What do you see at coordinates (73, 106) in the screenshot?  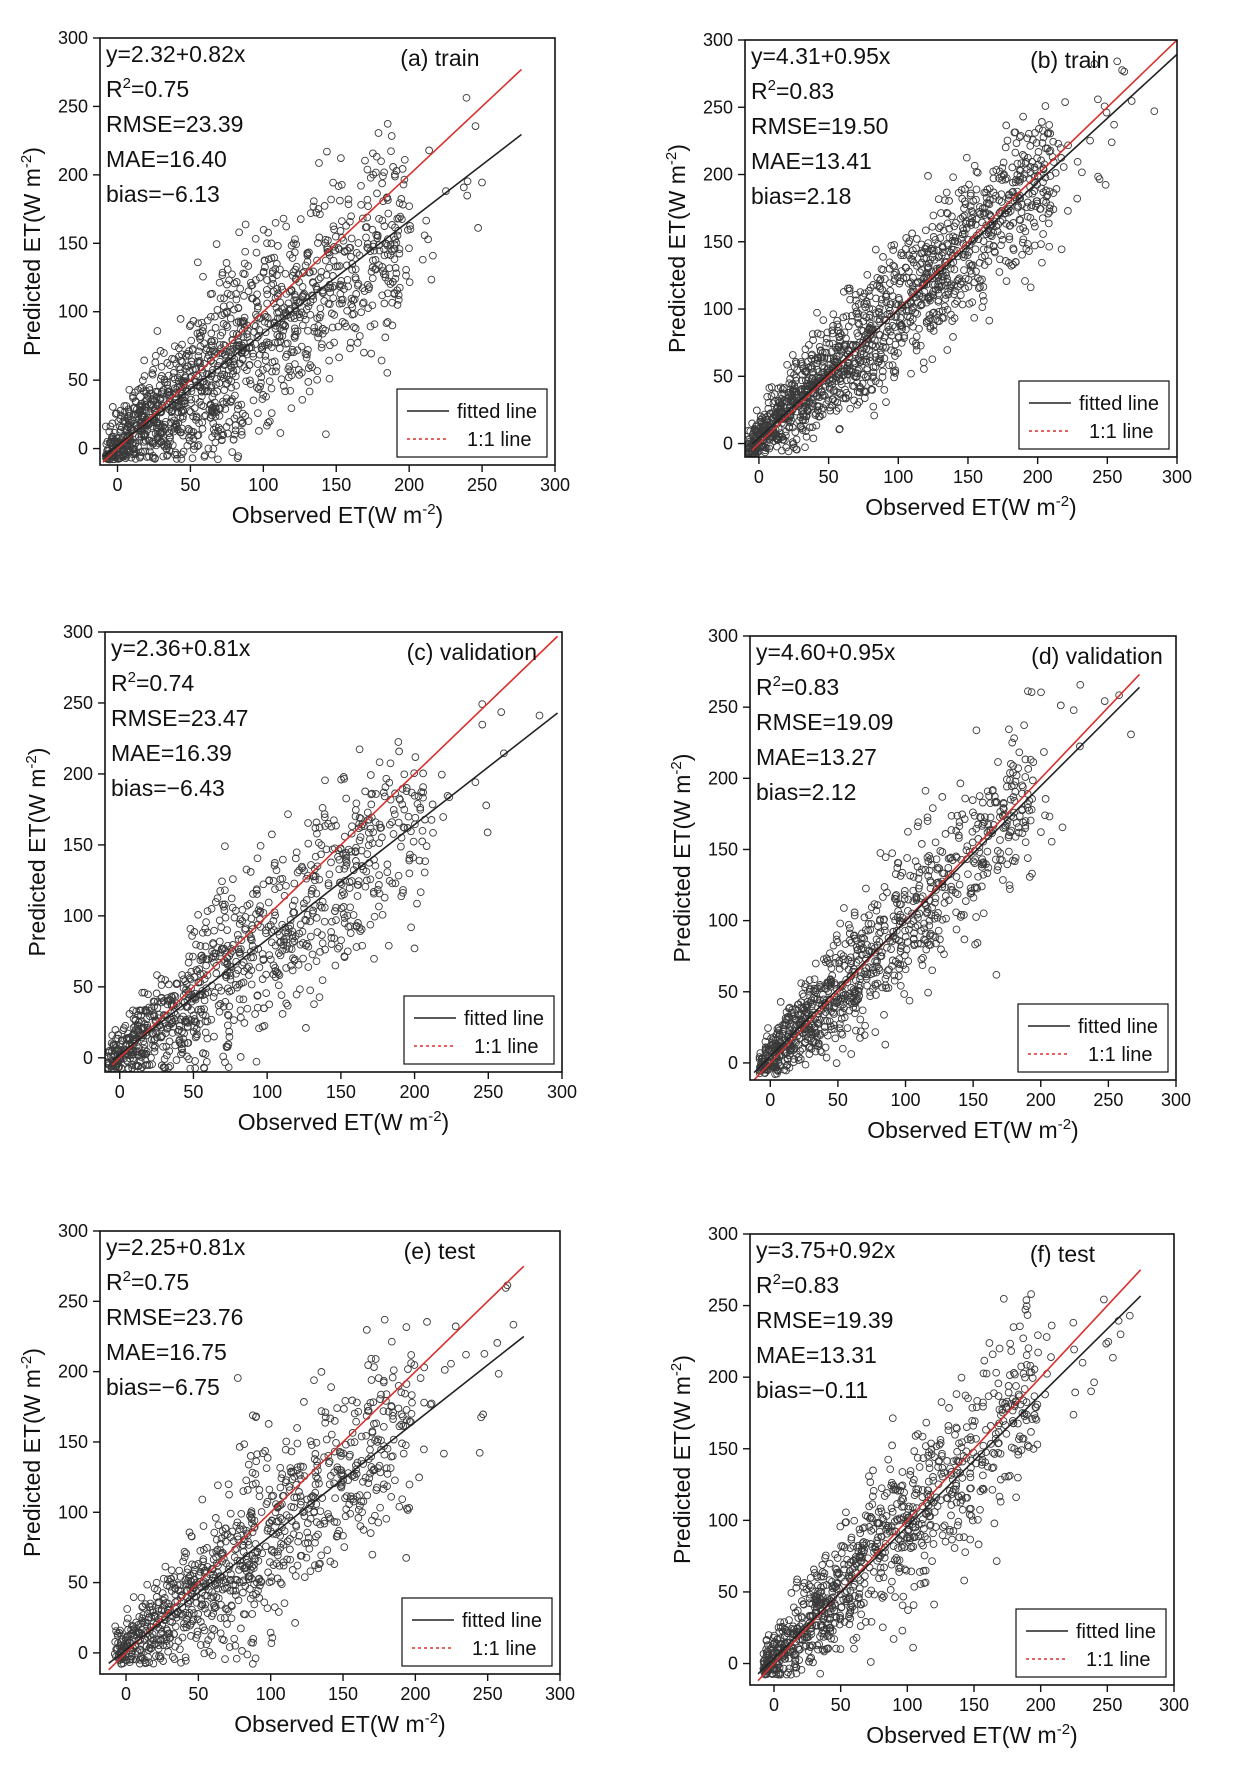 I see `y-tick-label: 250` at bounding box center [73, 106].